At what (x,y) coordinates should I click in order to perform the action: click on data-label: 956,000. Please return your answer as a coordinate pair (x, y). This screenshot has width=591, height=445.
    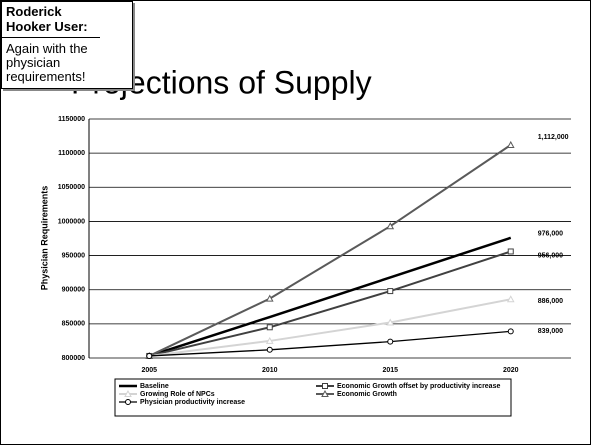
    Looking at the image, I should click on (550, 255).